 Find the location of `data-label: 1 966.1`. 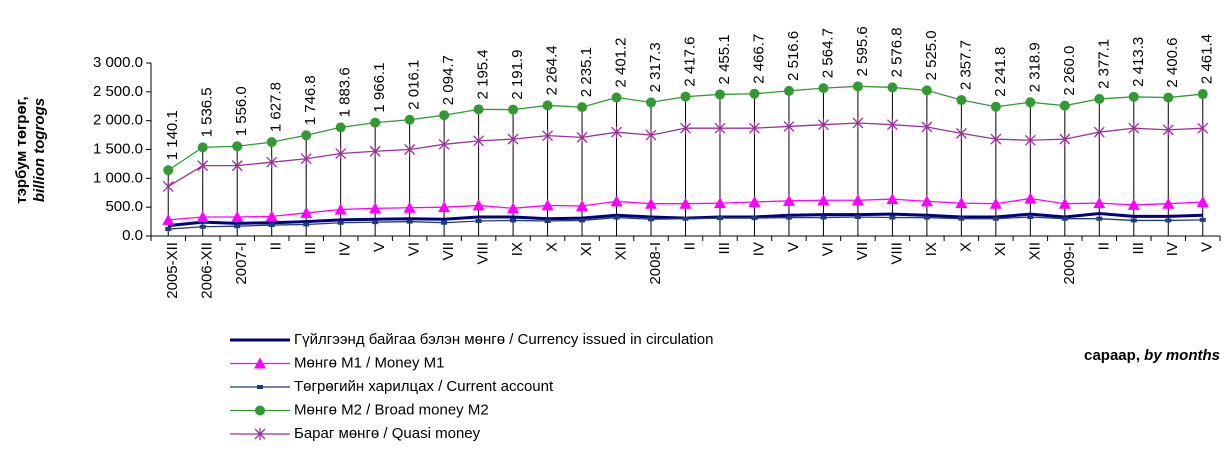

data-label: 1 966.1 is located at coordinates (379, 88).